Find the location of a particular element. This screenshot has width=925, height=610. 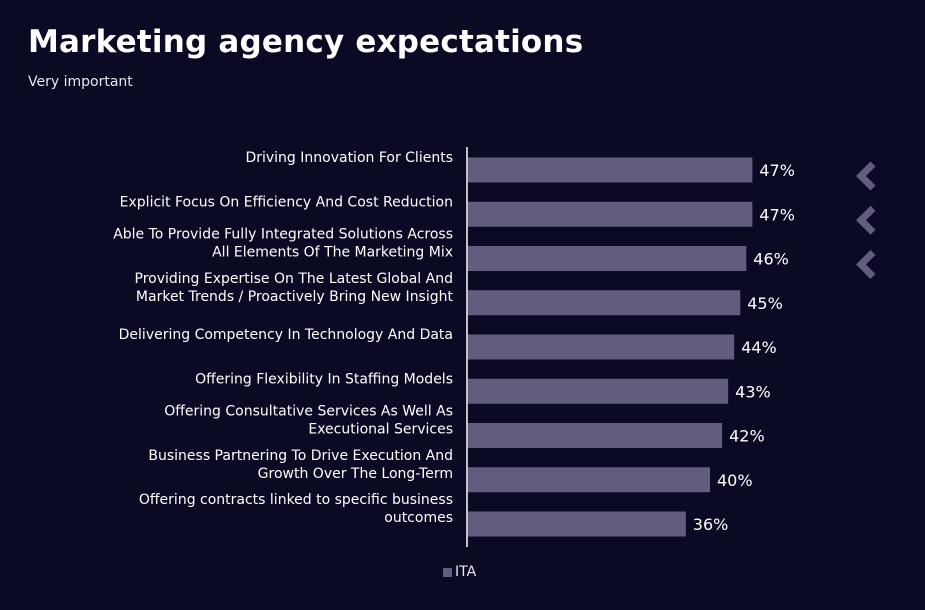

value-label: 46% is located at coordinates (771, 259).